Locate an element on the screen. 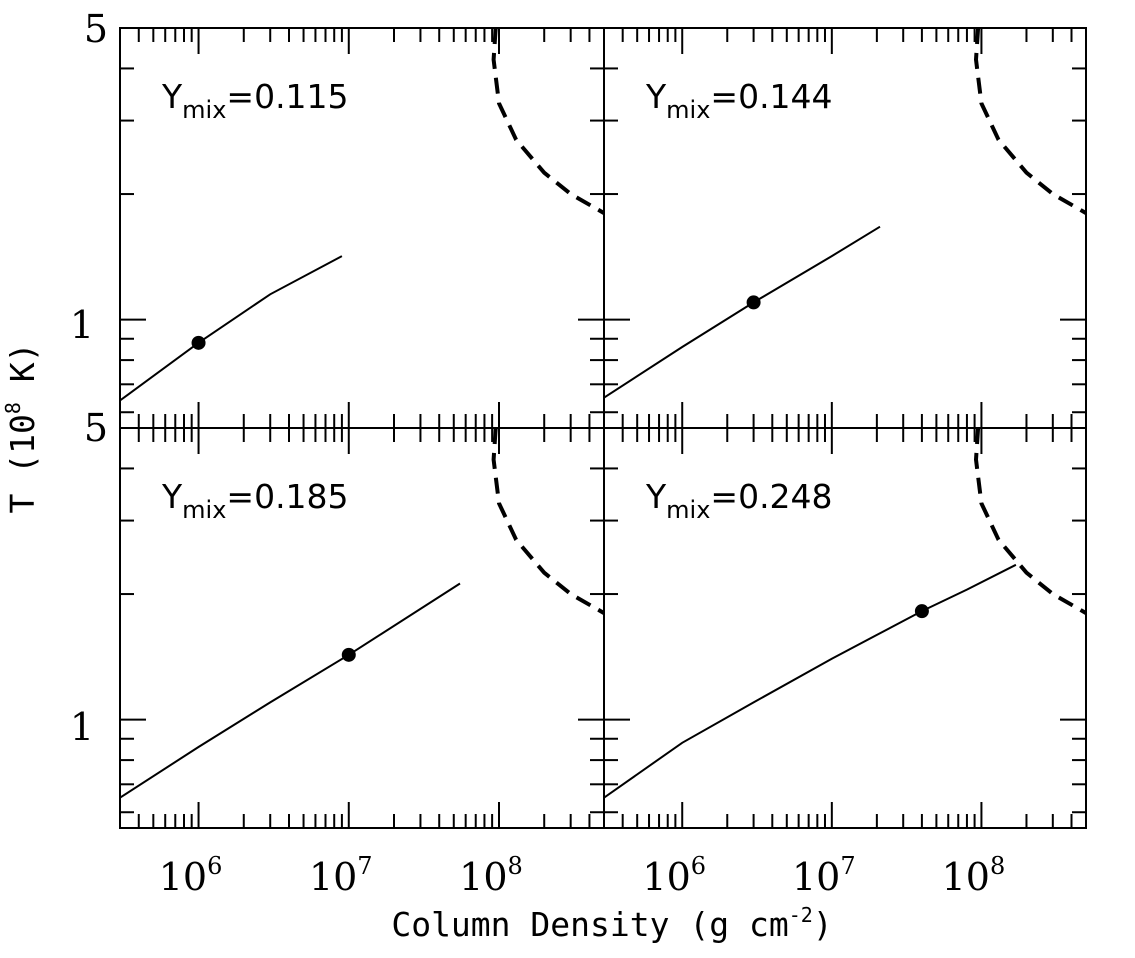  panel-label-value: =0.248 is located at coordinates (771, 496).